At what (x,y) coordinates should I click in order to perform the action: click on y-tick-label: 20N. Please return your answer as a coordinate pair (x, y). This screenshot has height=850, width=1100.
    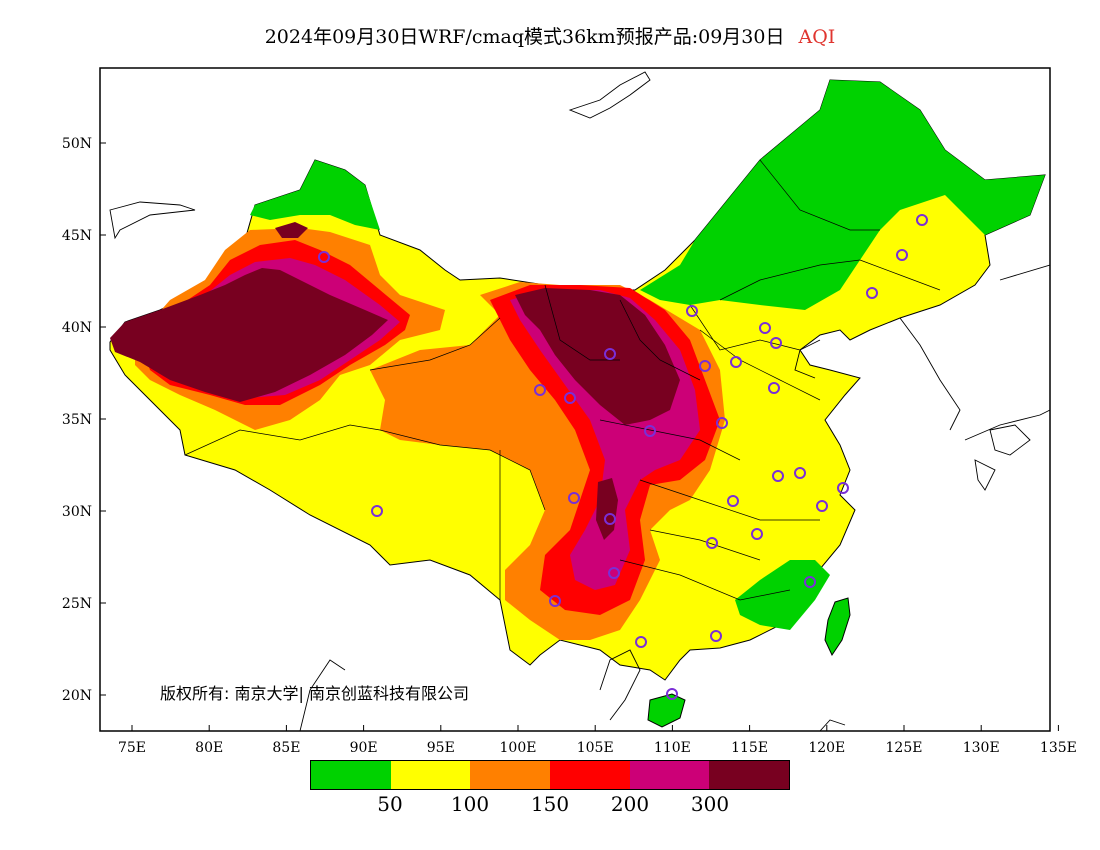
    Looking at the image, I should click on (77, 696).